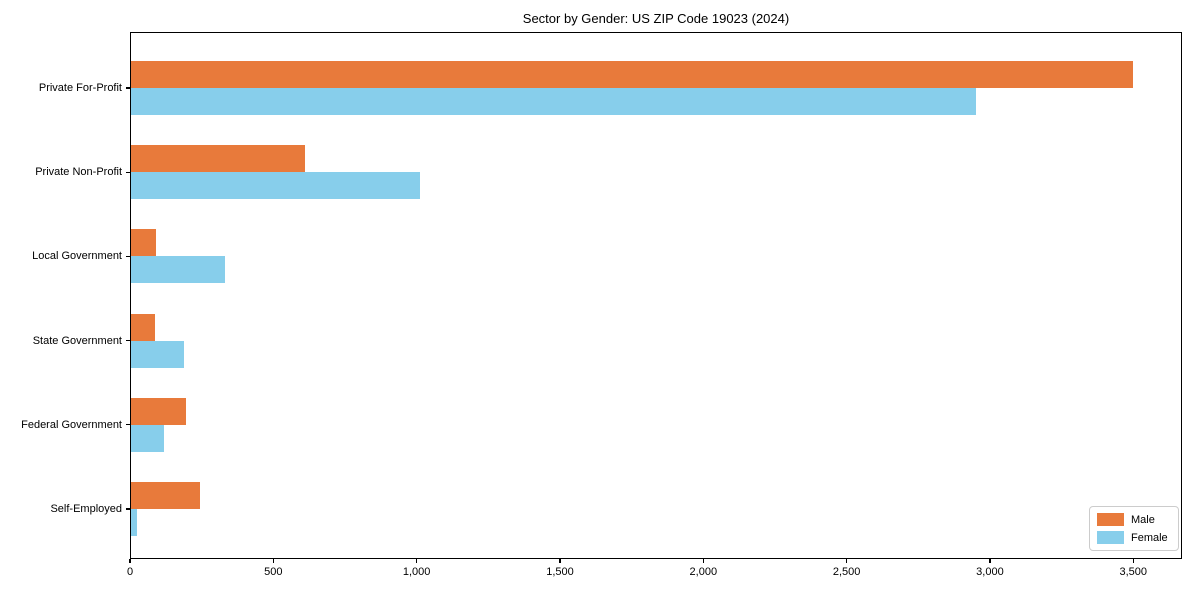 The image size is (1200, 600). I want to click on xtick-label: 500, so click(273, 572).